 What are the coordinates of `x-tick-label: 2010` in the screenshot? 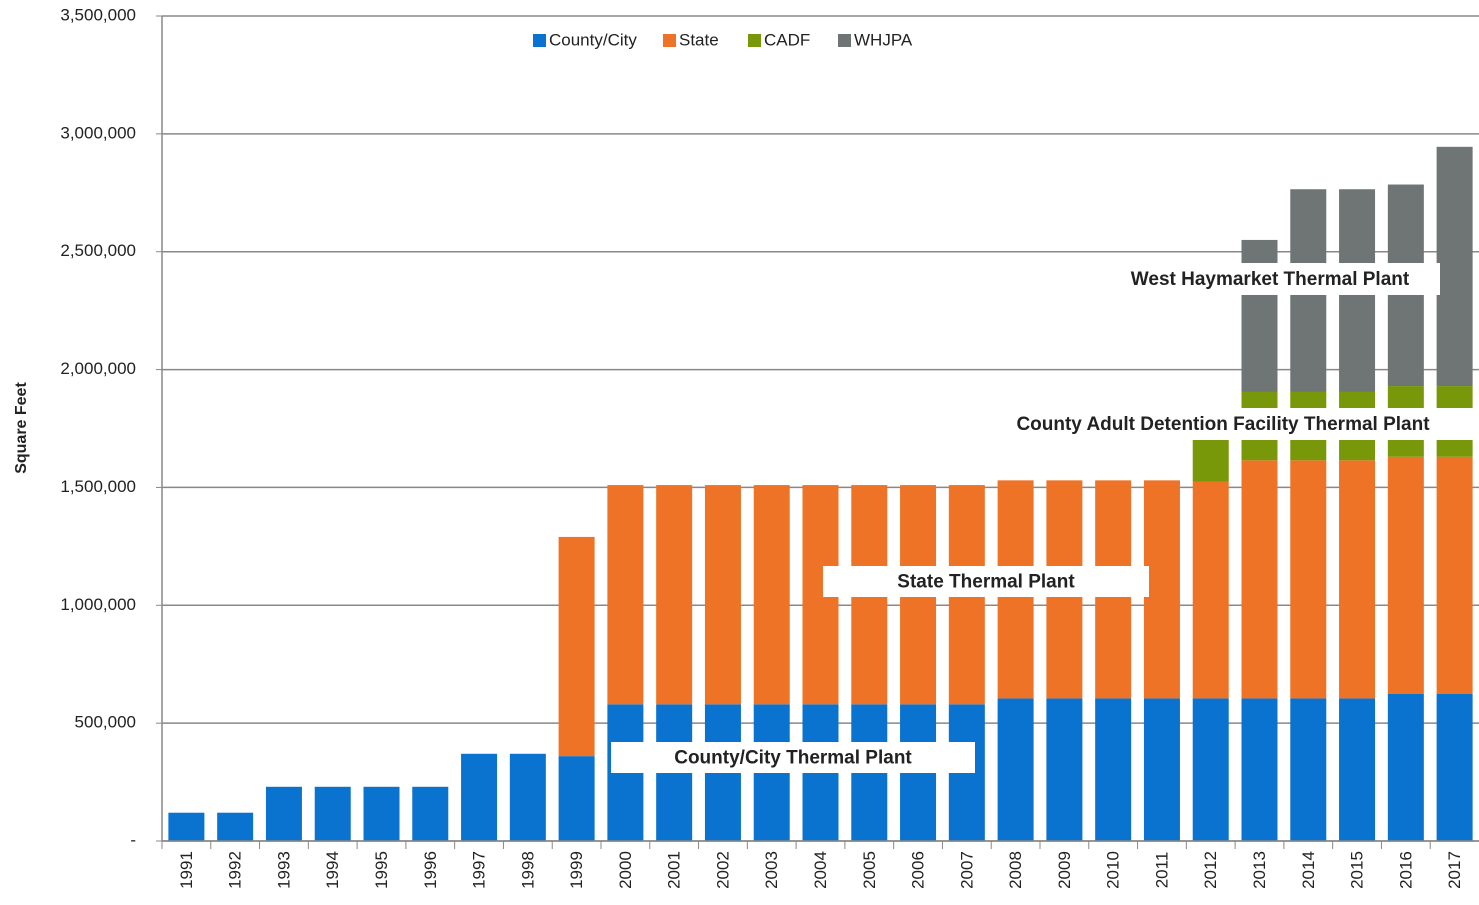 It's located at (1113, 870).